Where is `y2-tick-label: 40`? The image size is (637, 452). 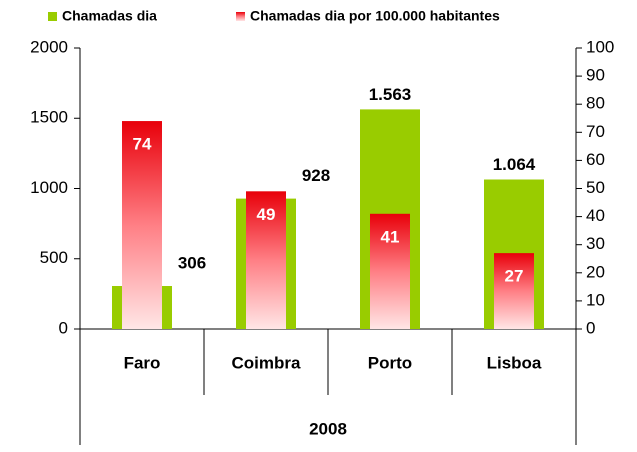
y2-tick-label: 40 is located at coordinates (595, 215).